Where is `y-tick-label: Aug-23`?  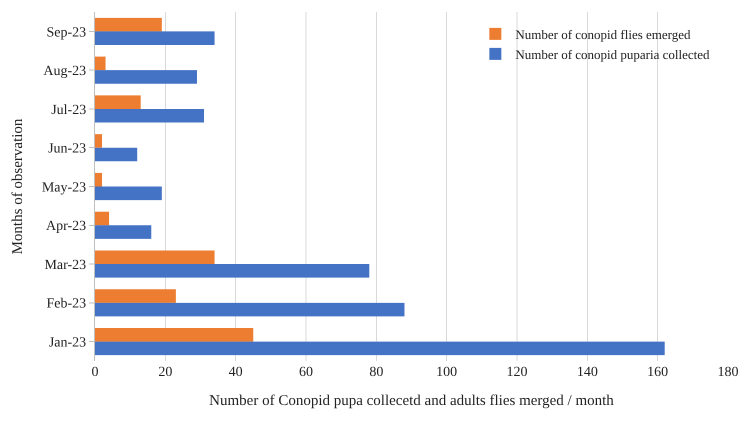 y-tick-label: Aug-23 is located at coordinates (64, 72).